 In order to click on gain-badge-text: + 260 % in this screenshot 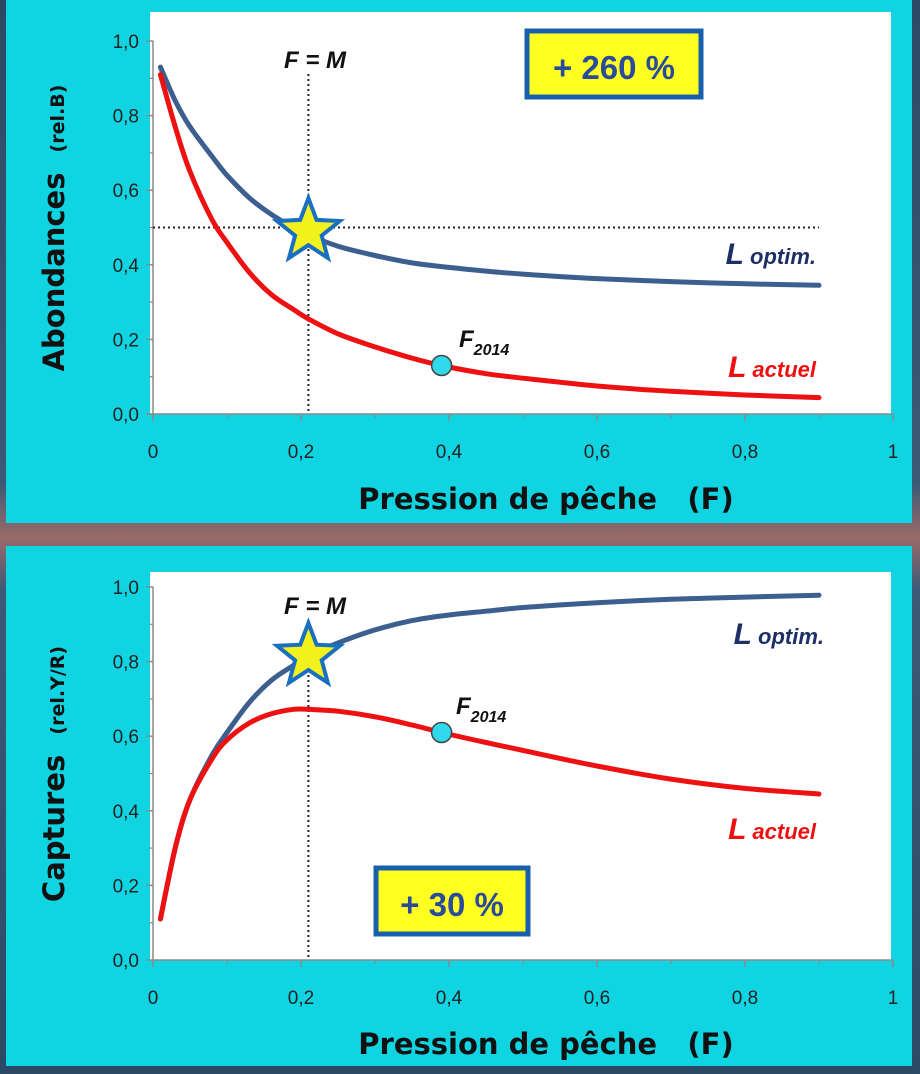, I will do `click(614, 67)`.